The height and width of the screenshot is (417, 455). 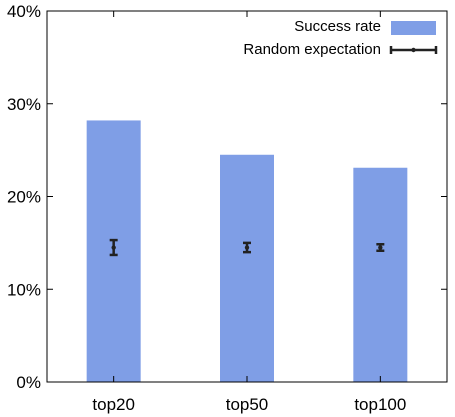 I want to click on y-tick-label: 10%, so click(x=24, y=289).